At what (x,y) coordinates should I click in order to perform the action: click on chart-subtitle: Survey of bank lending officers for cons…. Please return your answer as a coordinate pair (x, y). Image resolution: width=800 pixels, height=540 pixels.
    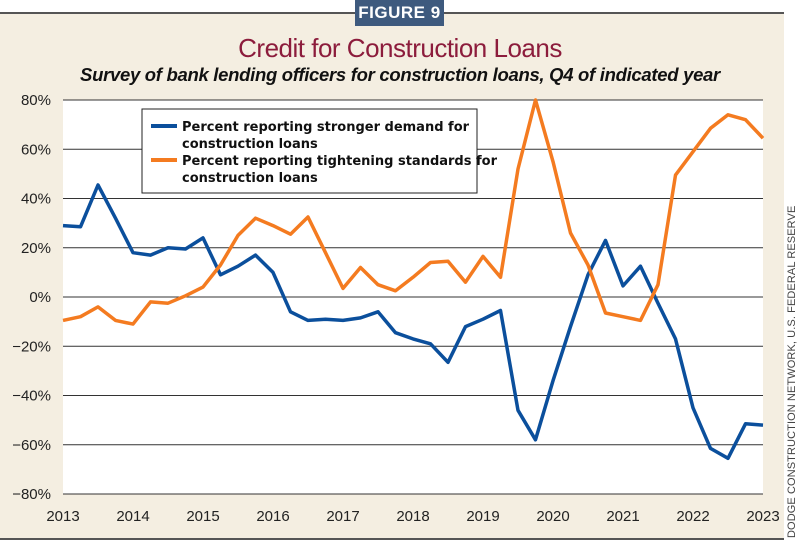
    Looking at the image, I should click on (400, 74).